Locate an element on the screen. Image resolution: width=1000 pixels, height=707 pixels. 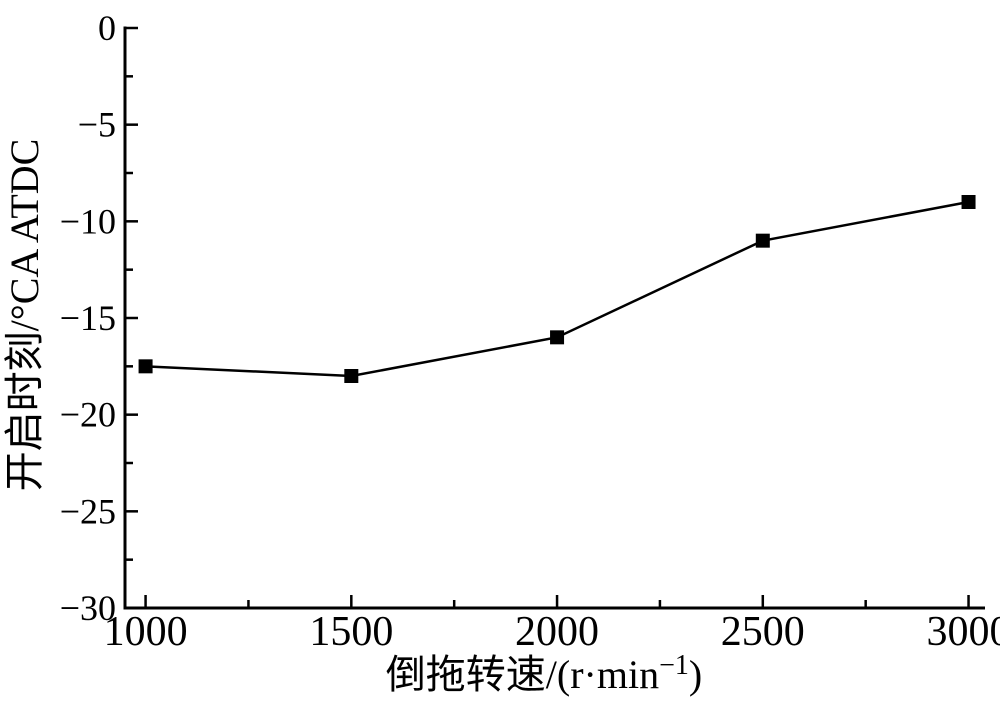
y-tick-label: −25 is located at coordinates (88, 511).